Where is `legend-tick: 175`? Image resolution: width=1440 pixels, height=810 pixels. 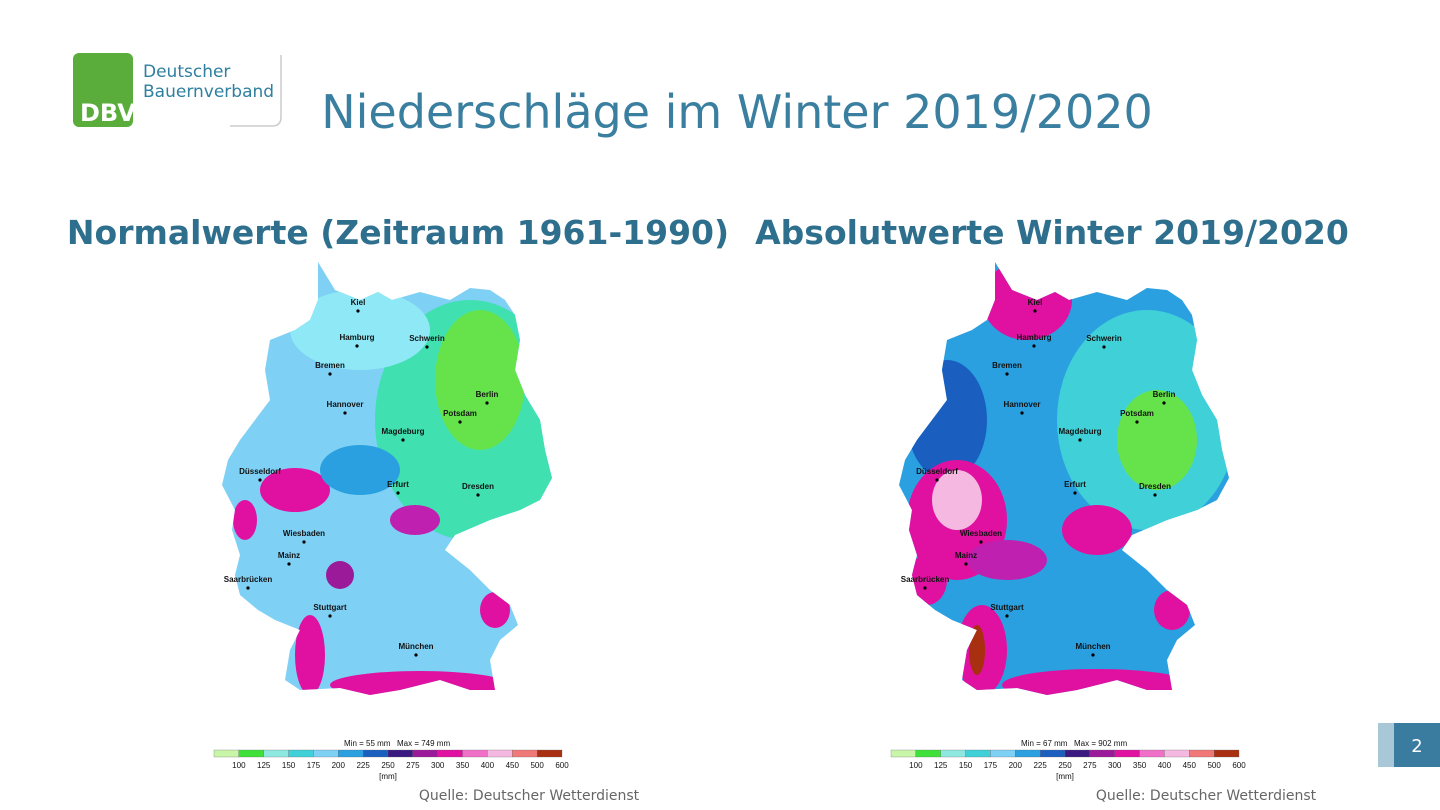 legend-tick: 175 is located at coordinates (314, 765).